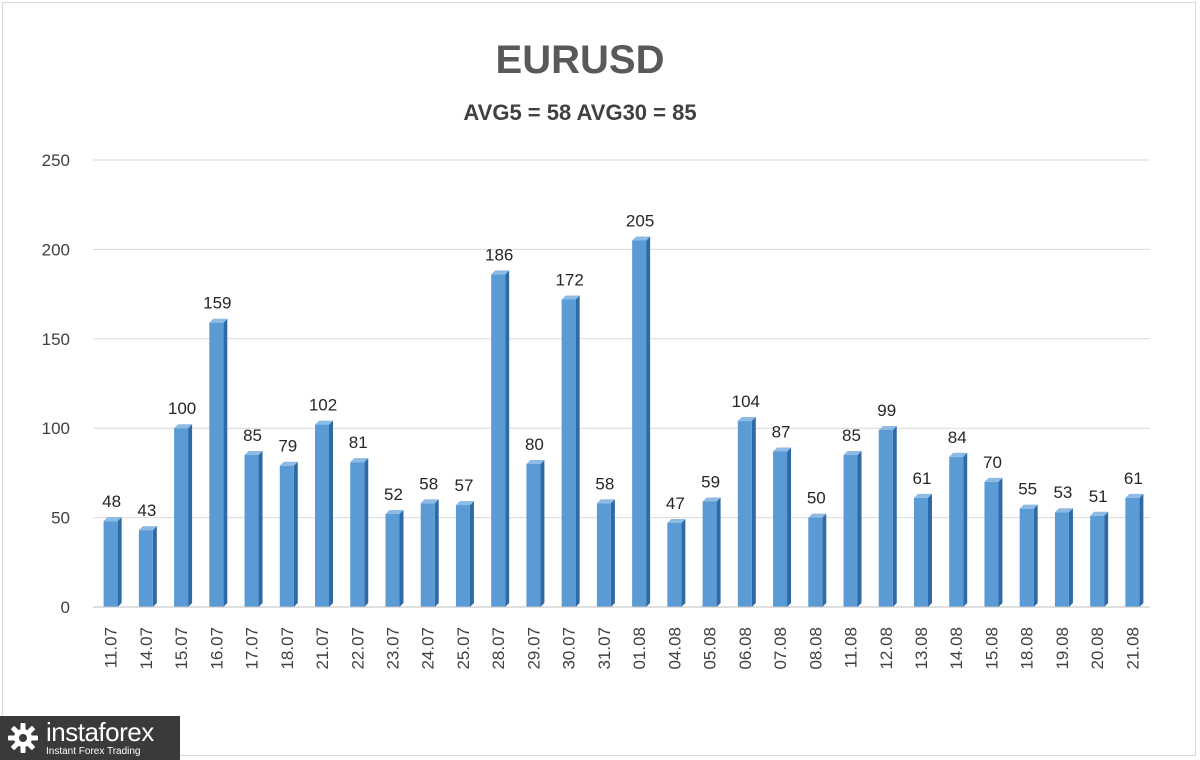  I want to click on data-label: 70, so click(992, 462).